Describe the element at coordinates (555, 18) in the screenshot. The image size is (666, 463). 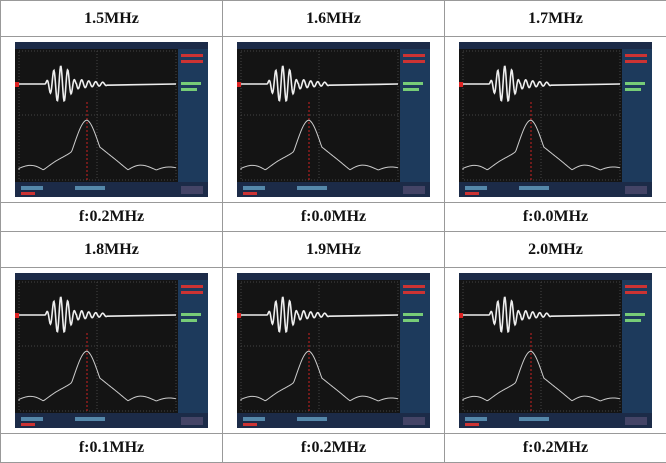
I see `frequency-header: 1.7MHz` at that location.